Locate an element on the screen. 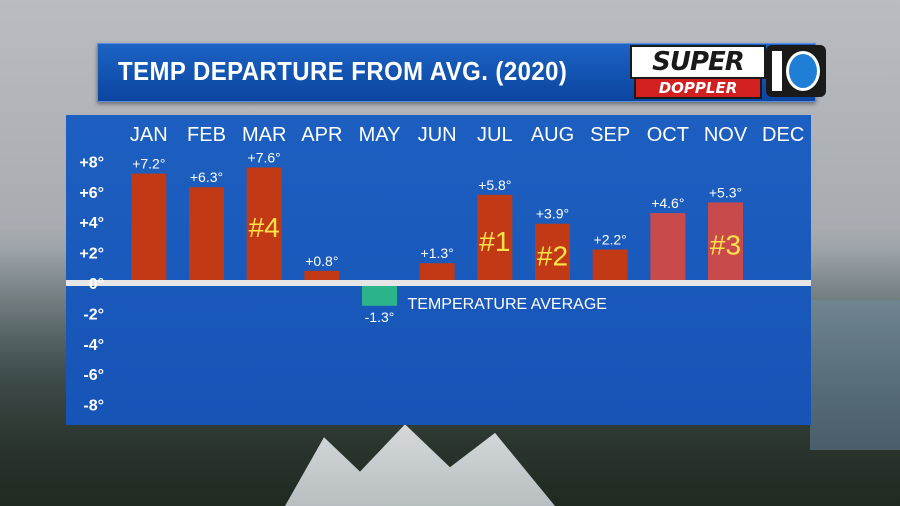 This screenshot has width=900, height=506. rank-label: #1 is located at coordinates (494, 241).